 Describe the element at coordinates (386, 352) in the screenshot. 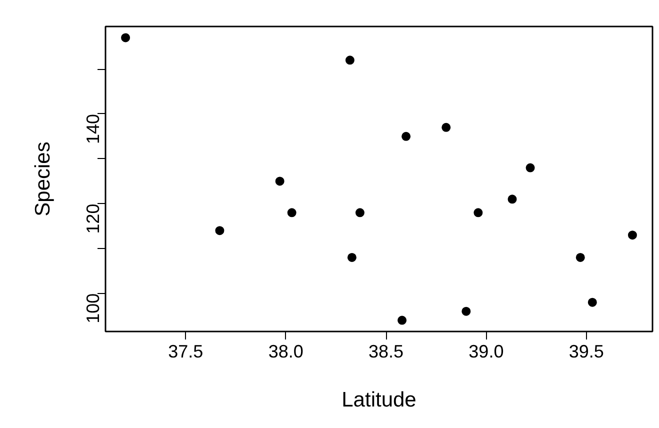

I see `x-tick-label: 38.5` at that location.